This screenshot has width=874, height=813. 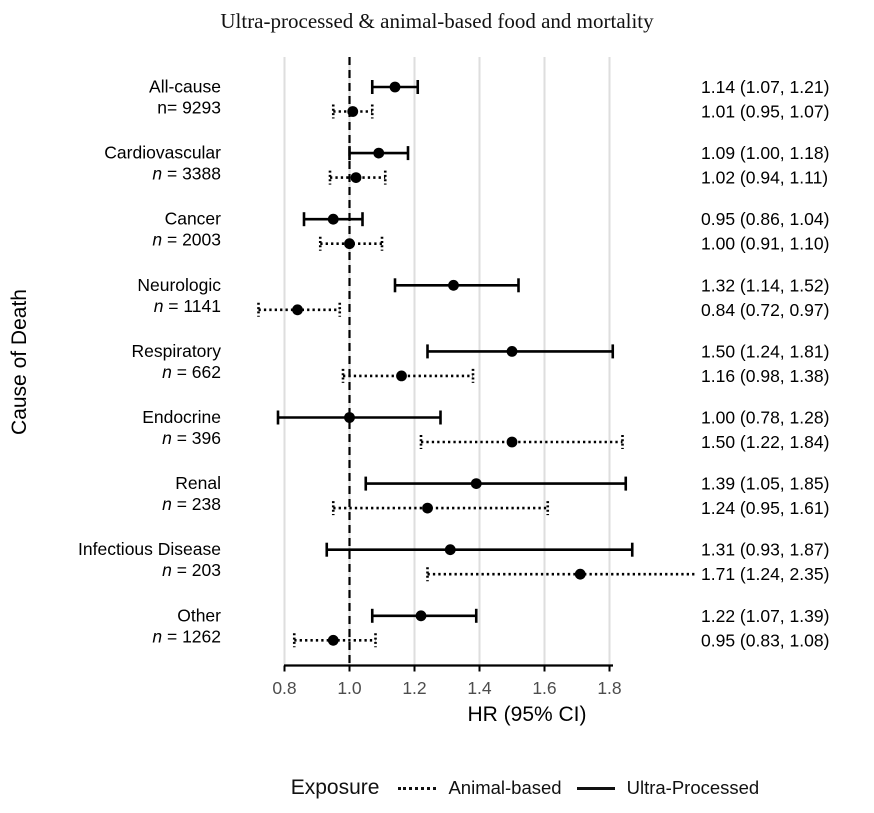 I want to click on hr-annotation: 1.22 (1.07, 1.39), so click(x=765, y=616).